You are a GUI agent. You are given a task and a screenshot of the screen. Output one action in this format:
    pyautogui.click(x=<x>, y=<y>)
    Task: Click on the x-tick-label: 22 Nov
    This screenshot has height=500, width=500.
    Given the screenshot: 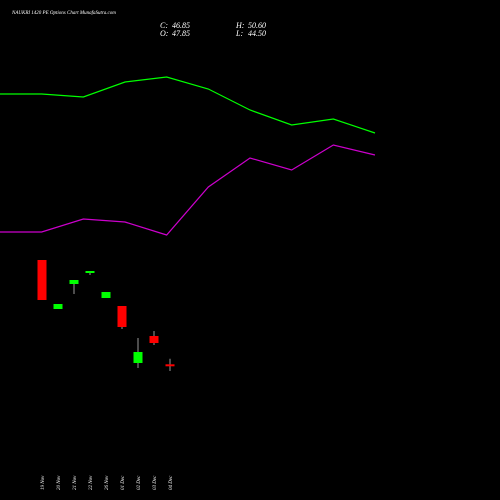 What is the action you would take?
    pyautogui.click(x=91, y=482)
    